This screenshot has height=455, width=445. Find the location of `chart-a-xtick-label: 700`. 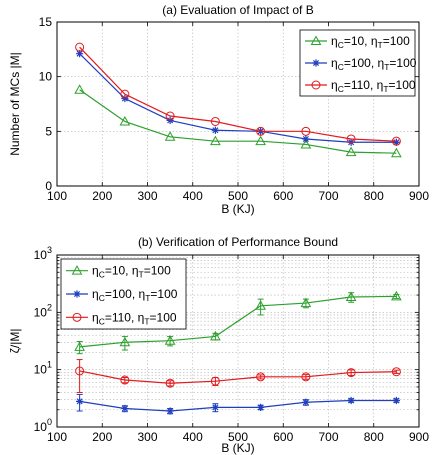

chart-a-xtick-label: 700 is located at coordinates (328, 196).